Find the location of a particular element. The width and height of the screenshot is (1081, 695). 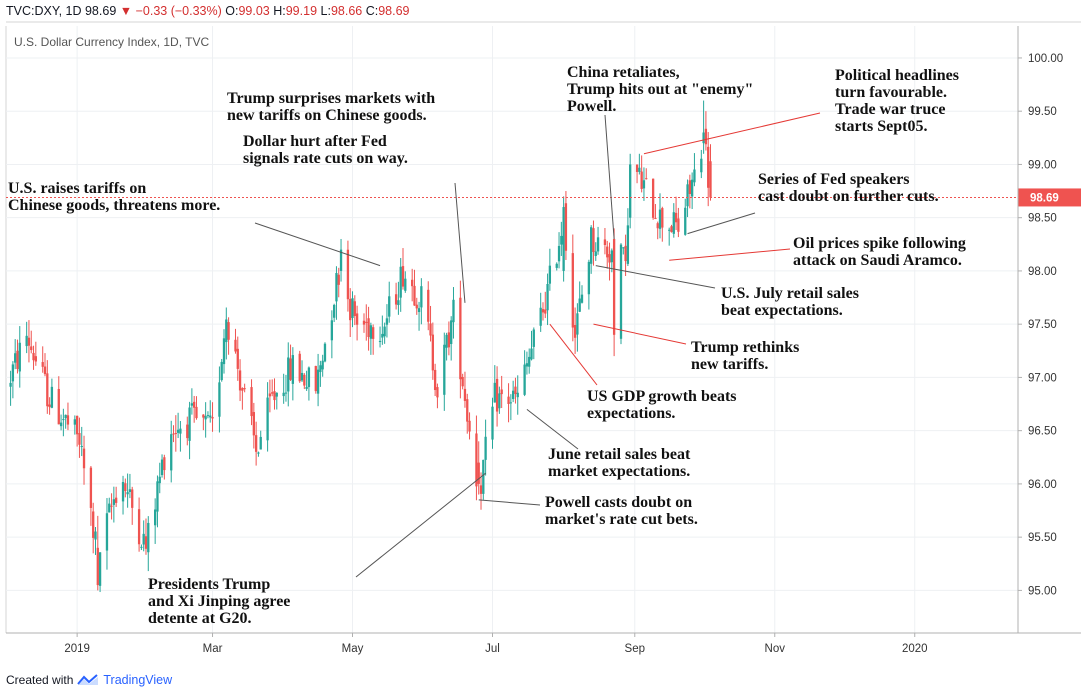

annotation-text-line: market's rate cut bets. is located at coordinates (621, 519).